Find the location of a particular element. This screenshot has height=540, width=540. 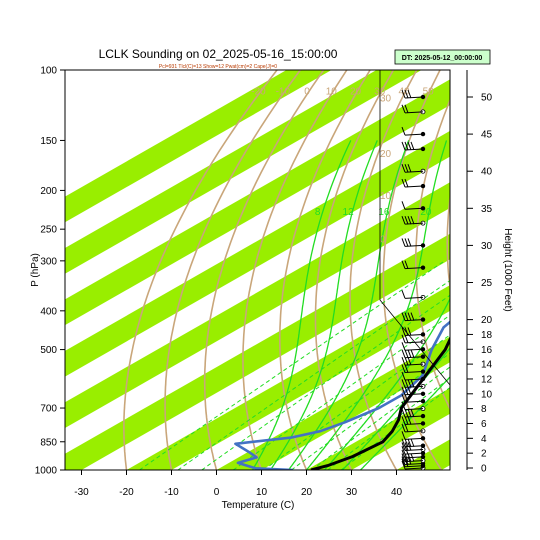

height-axis-ticks: 0 2 4 6 8 10 12 14 16 18 20 25 30 35 40 45 50 is located at coordinates (480, 284).